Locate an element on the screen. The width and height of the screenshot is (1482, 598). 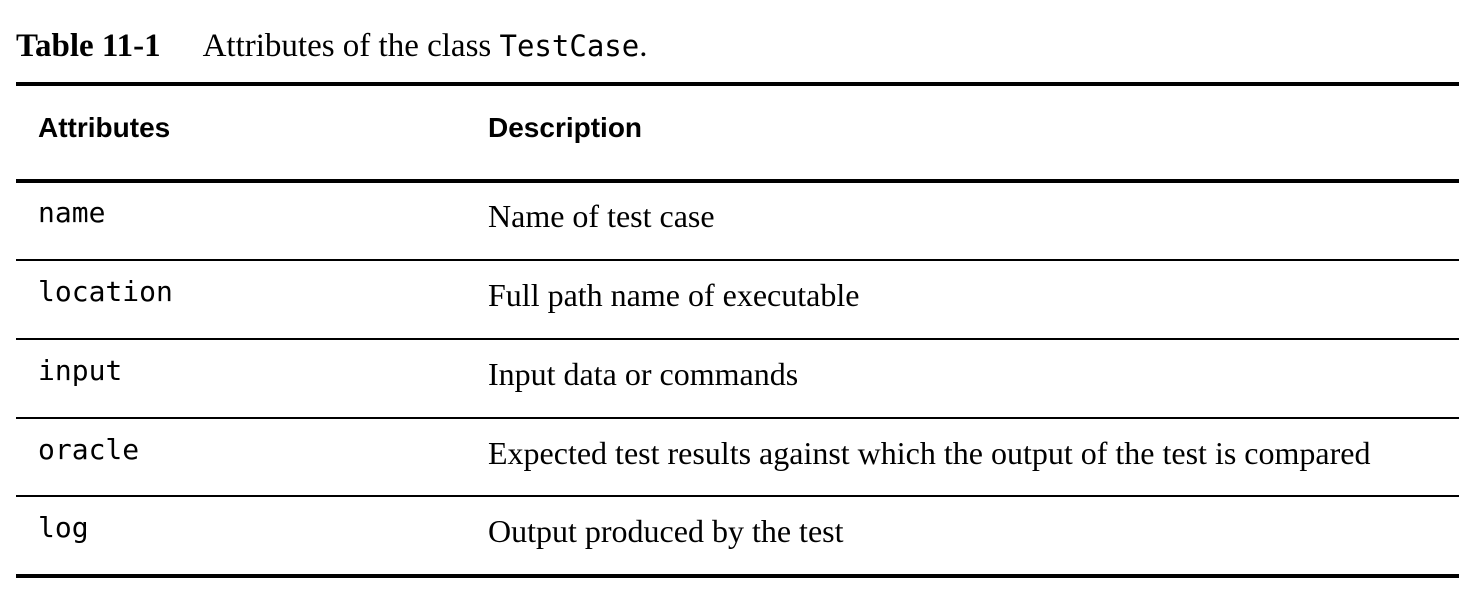
table-number: Table 11-1 is located at coordinates (88, 46).